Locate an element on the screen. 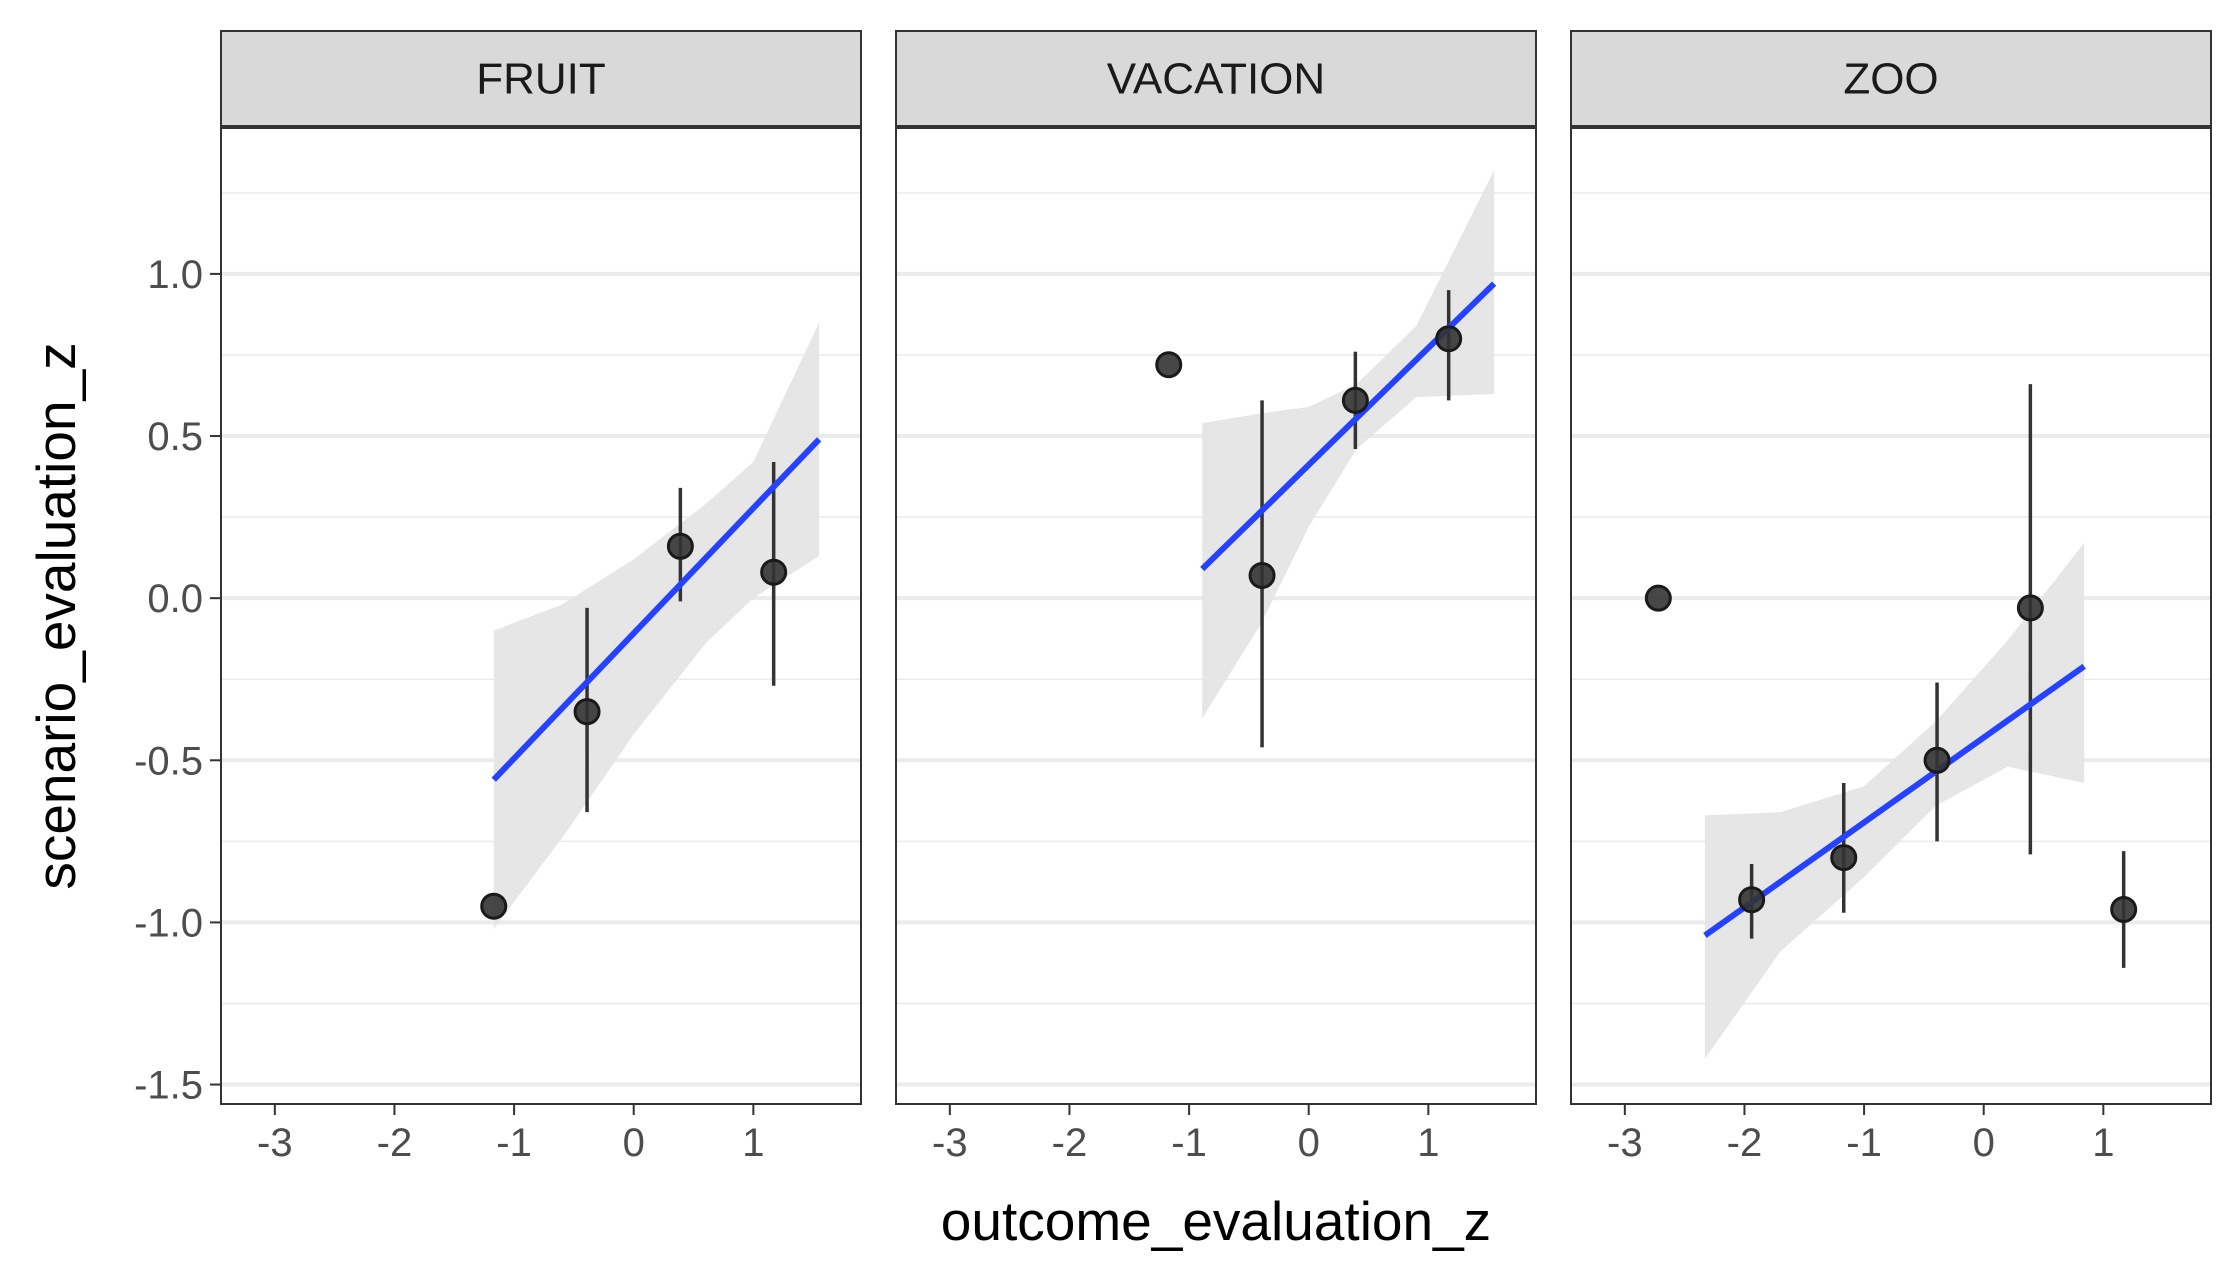 This screenshot has height=1280, width=2240. x-axis-title: outcome_evaluation_z is located at coordinates (1216, 1221).